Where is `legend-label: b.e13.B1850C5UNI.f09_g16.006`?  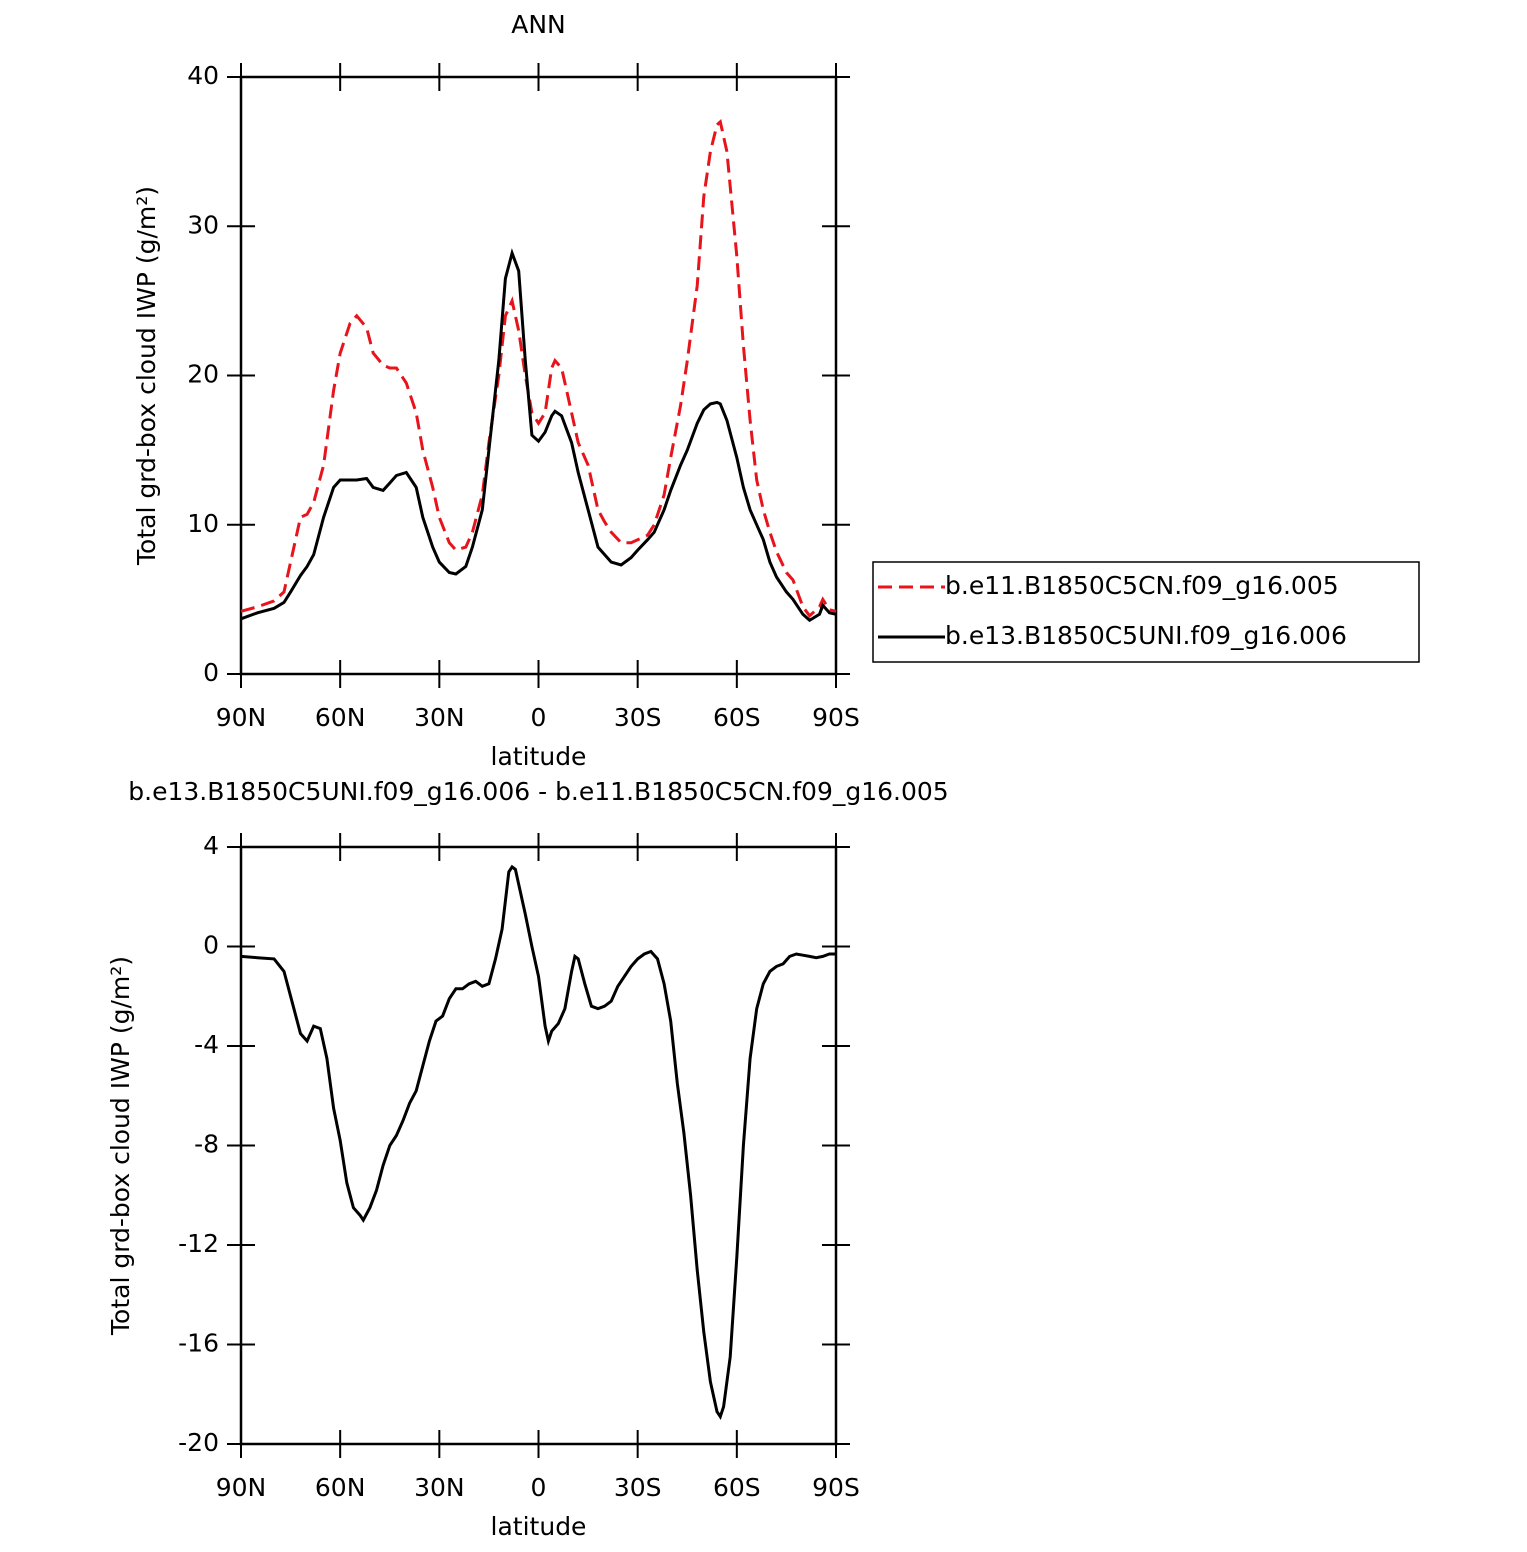
legend-label: b.e13.B1850C5UNI.f09_g16.006 is located at coordinates (1146, 635).